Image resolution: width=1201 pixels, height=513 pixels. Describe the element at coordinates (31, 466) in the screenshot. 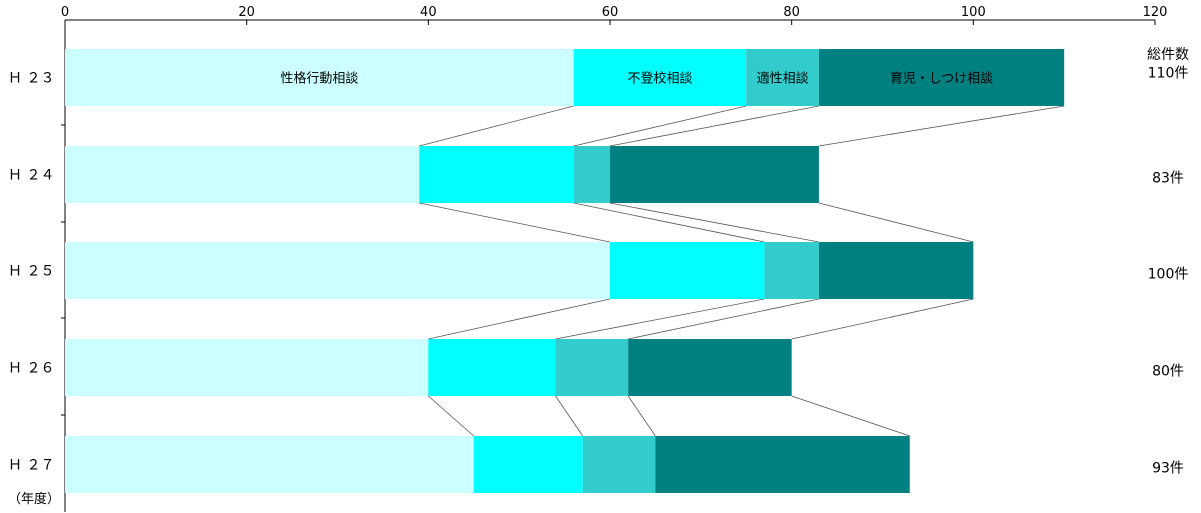

I see `category-label-4: Ｈ ２７` at that location.